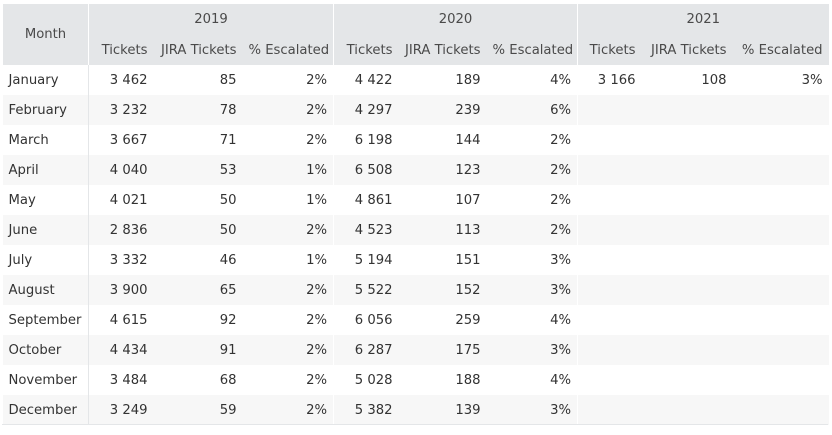  What do you see at coordinates (121, 230) in the screenshot?
I see `tickets-cell: 2 836` at bounding box center [121, 230].